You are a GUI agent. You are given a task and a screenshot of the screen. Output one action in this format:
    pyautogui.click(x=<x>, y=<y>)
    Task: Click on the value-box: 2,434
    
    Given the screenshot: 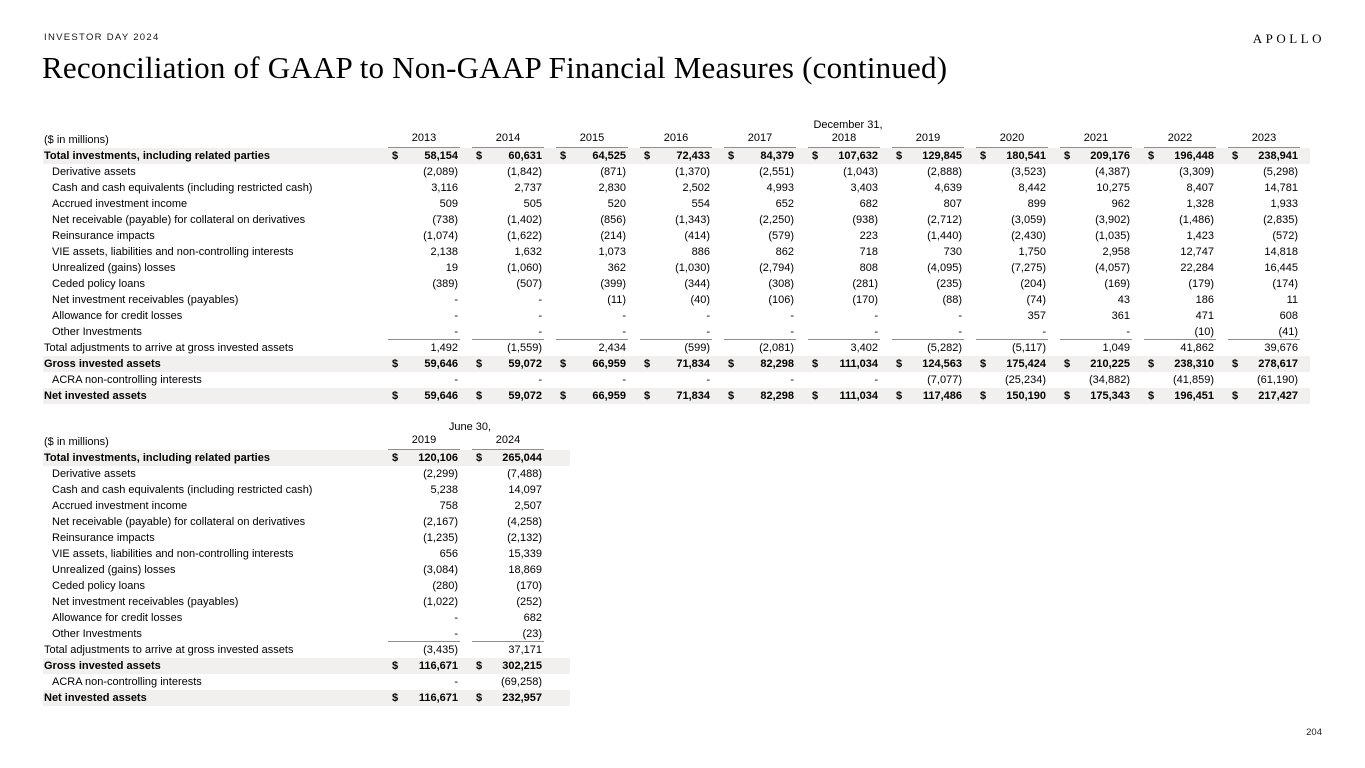 What is the action you would take?
    pyautogui.click(x=592, y=348)
    